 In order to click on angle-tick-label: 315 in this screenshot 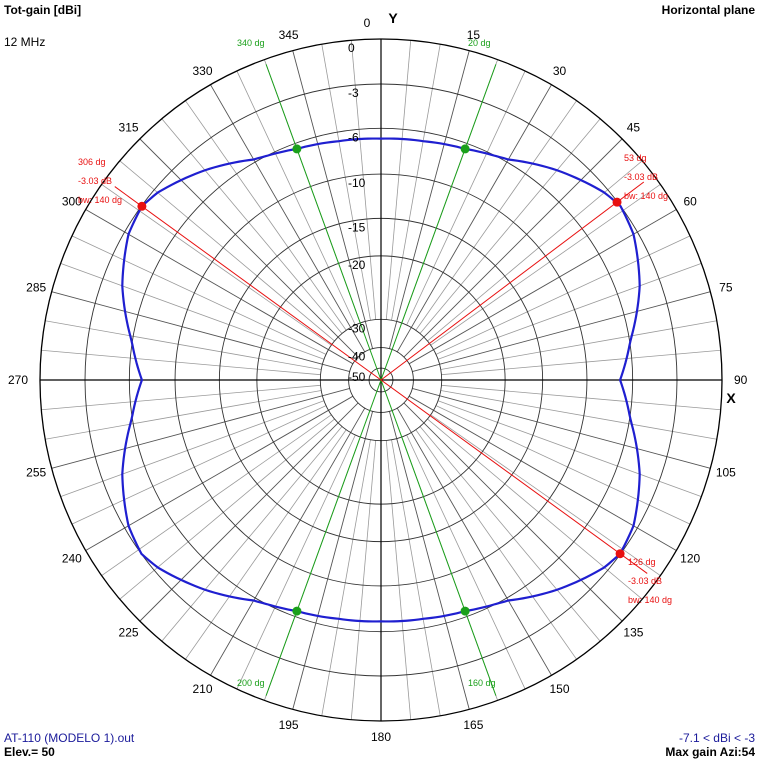, I will do `click(129, 128)`.